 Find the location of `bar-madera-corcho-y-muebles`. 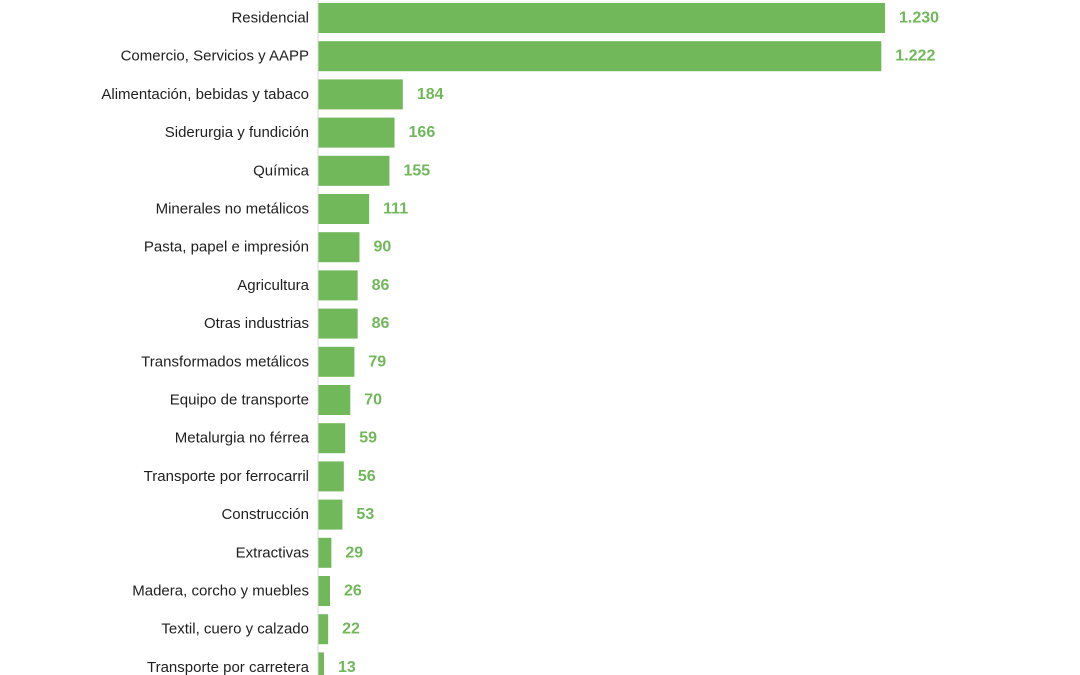

bar-madera-corcho-y-muebles is located at coordinates (324, 591).